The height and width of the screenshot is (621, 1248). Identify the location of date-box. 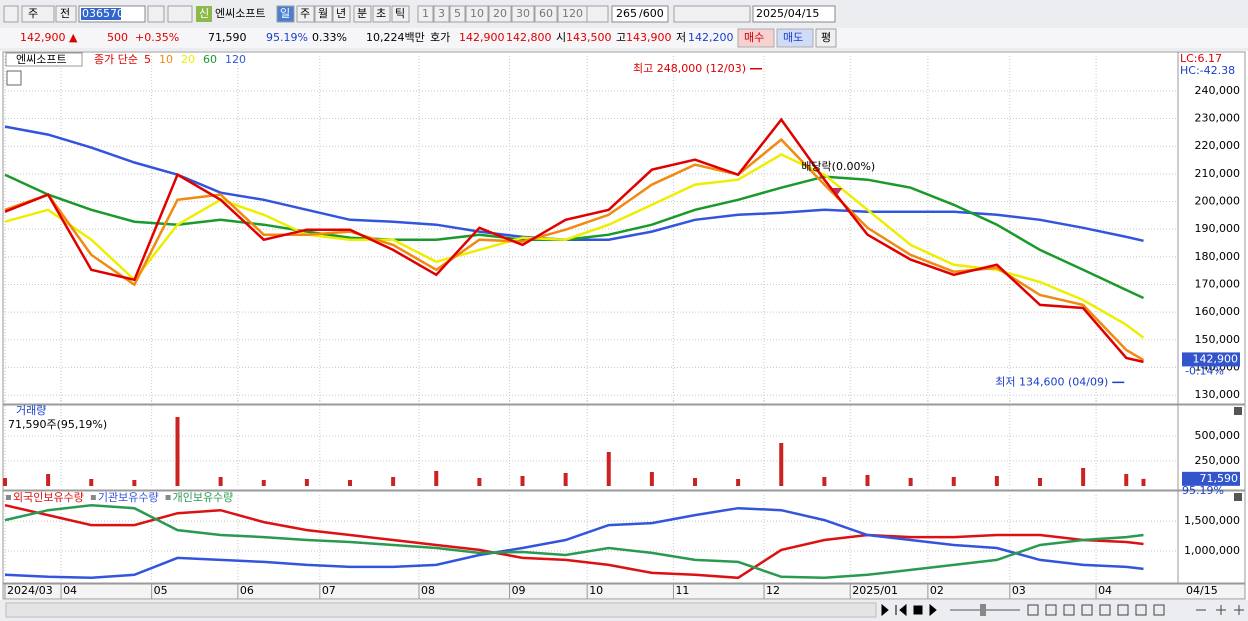
(794, 14).